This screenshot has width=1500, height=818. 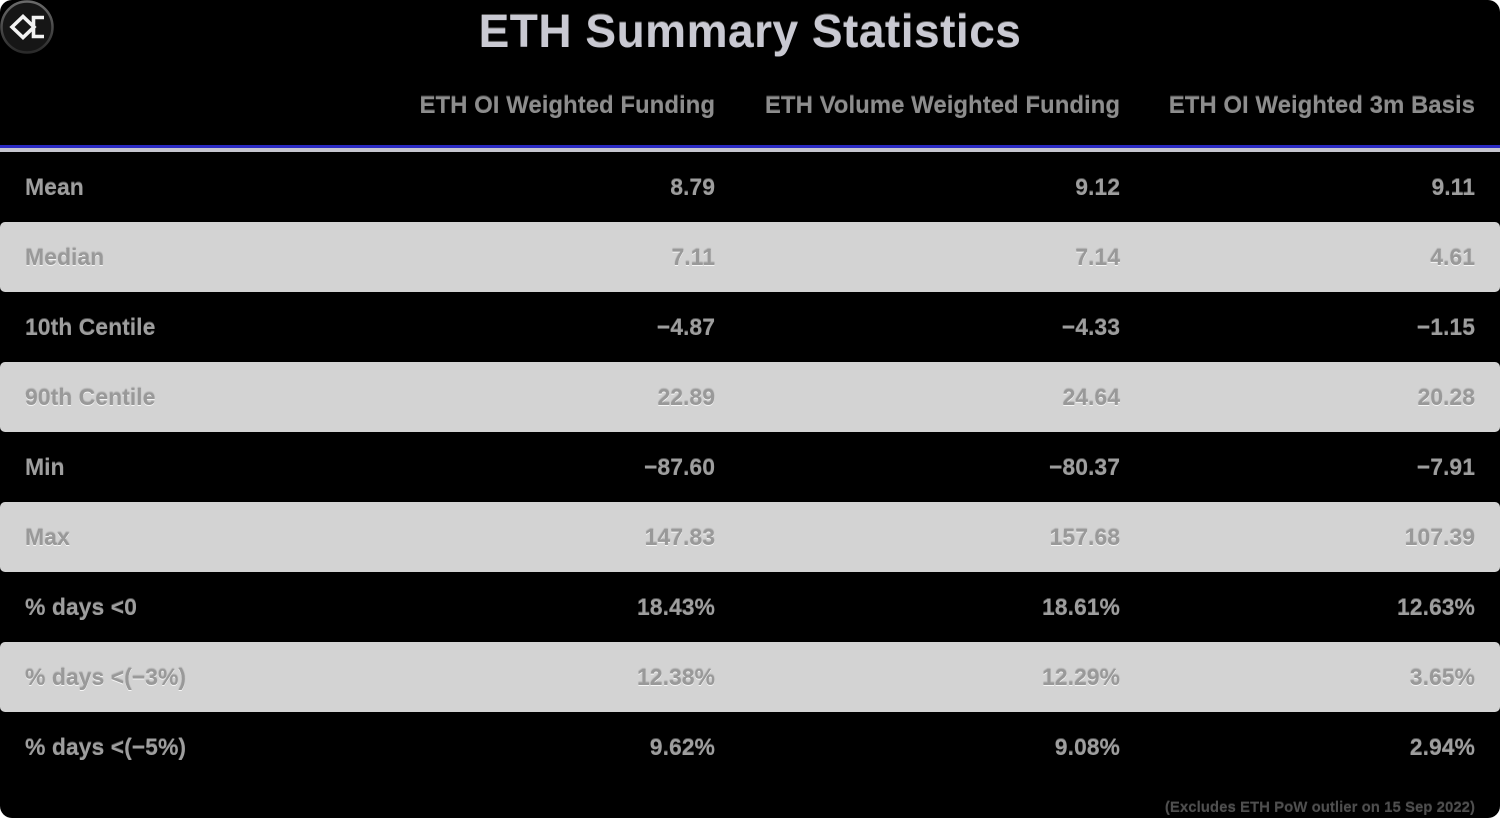 I want to click on header-divider-blue, so click(x=750, y=146).